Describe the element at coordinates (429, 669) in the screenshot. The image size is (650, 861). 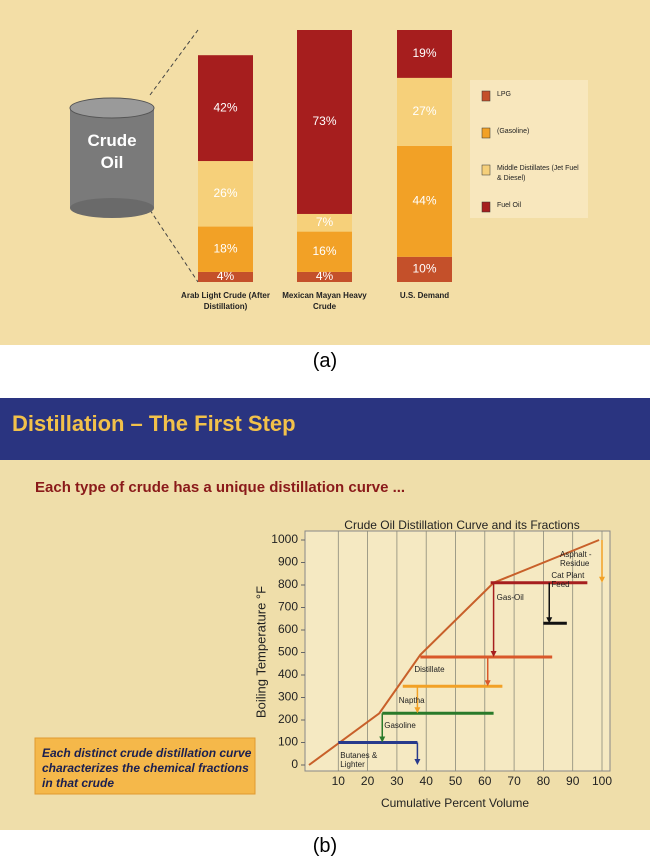
I see `fraction-label: Distillate` at that location.